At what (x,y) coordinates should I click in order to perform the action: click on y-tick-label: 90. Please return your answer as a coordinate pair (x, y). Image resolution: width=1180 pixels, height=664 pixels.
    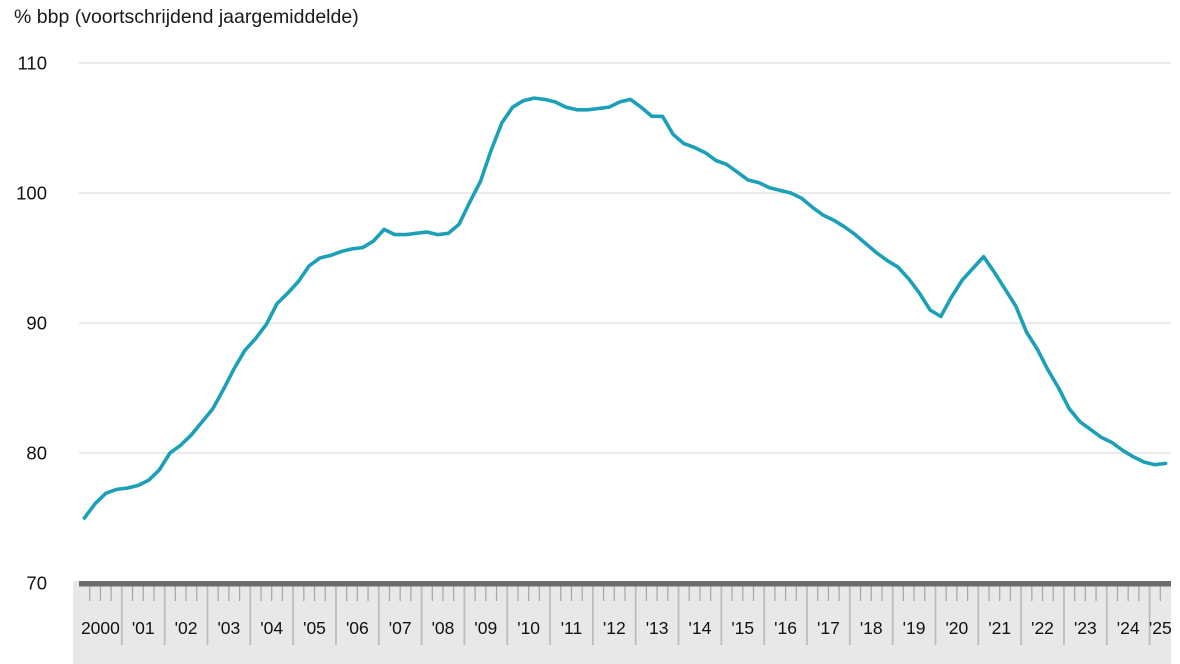
    Looking at the image, I should click on (36, 323).